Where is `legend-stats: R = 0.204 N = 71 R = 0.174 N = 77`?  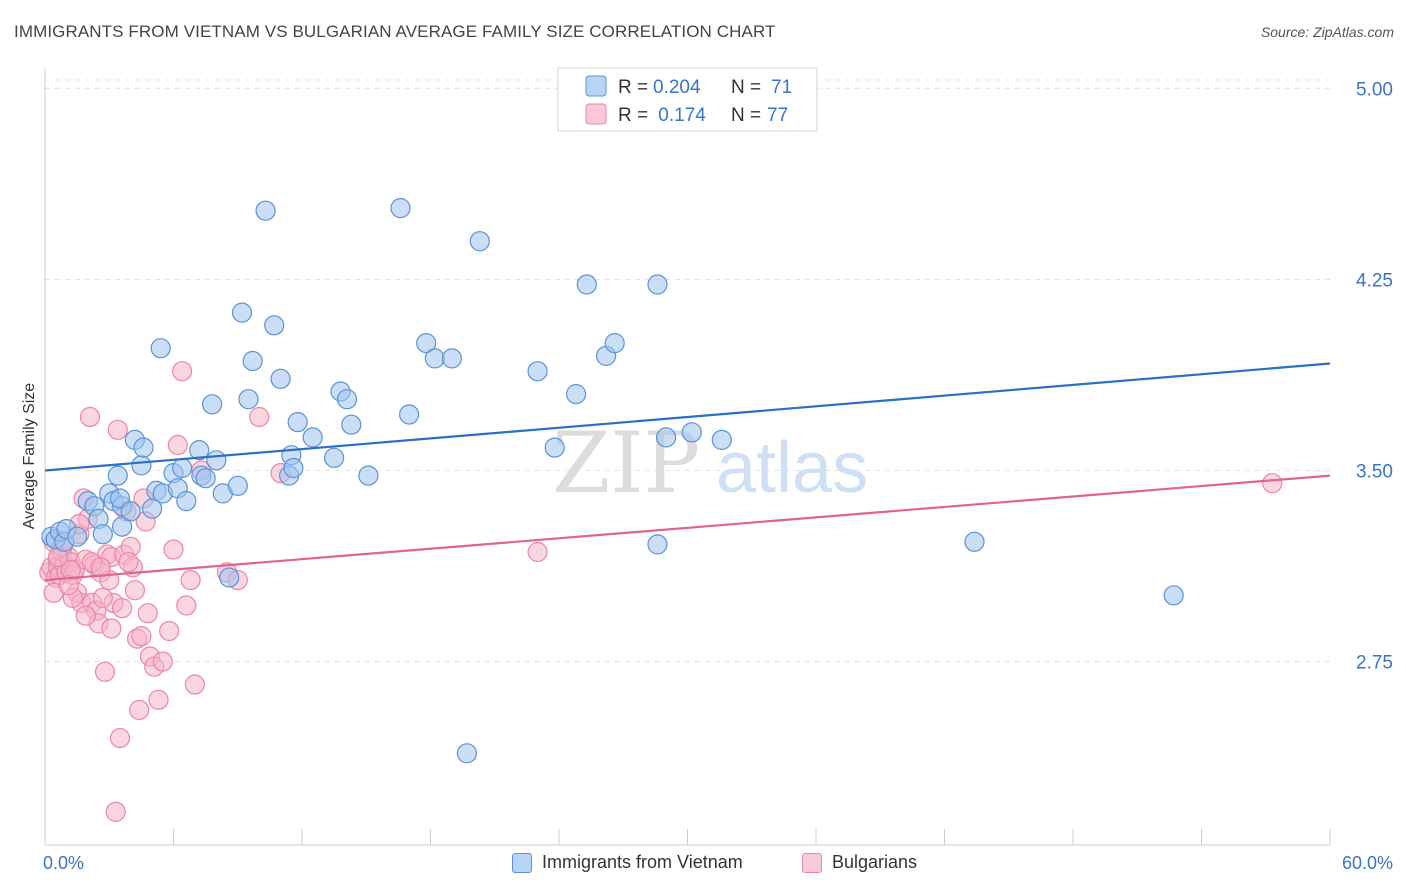 legend-stats: R = 0.204 N = 71 R = 0.174 N = 77 is located at coordinates (687, 99).